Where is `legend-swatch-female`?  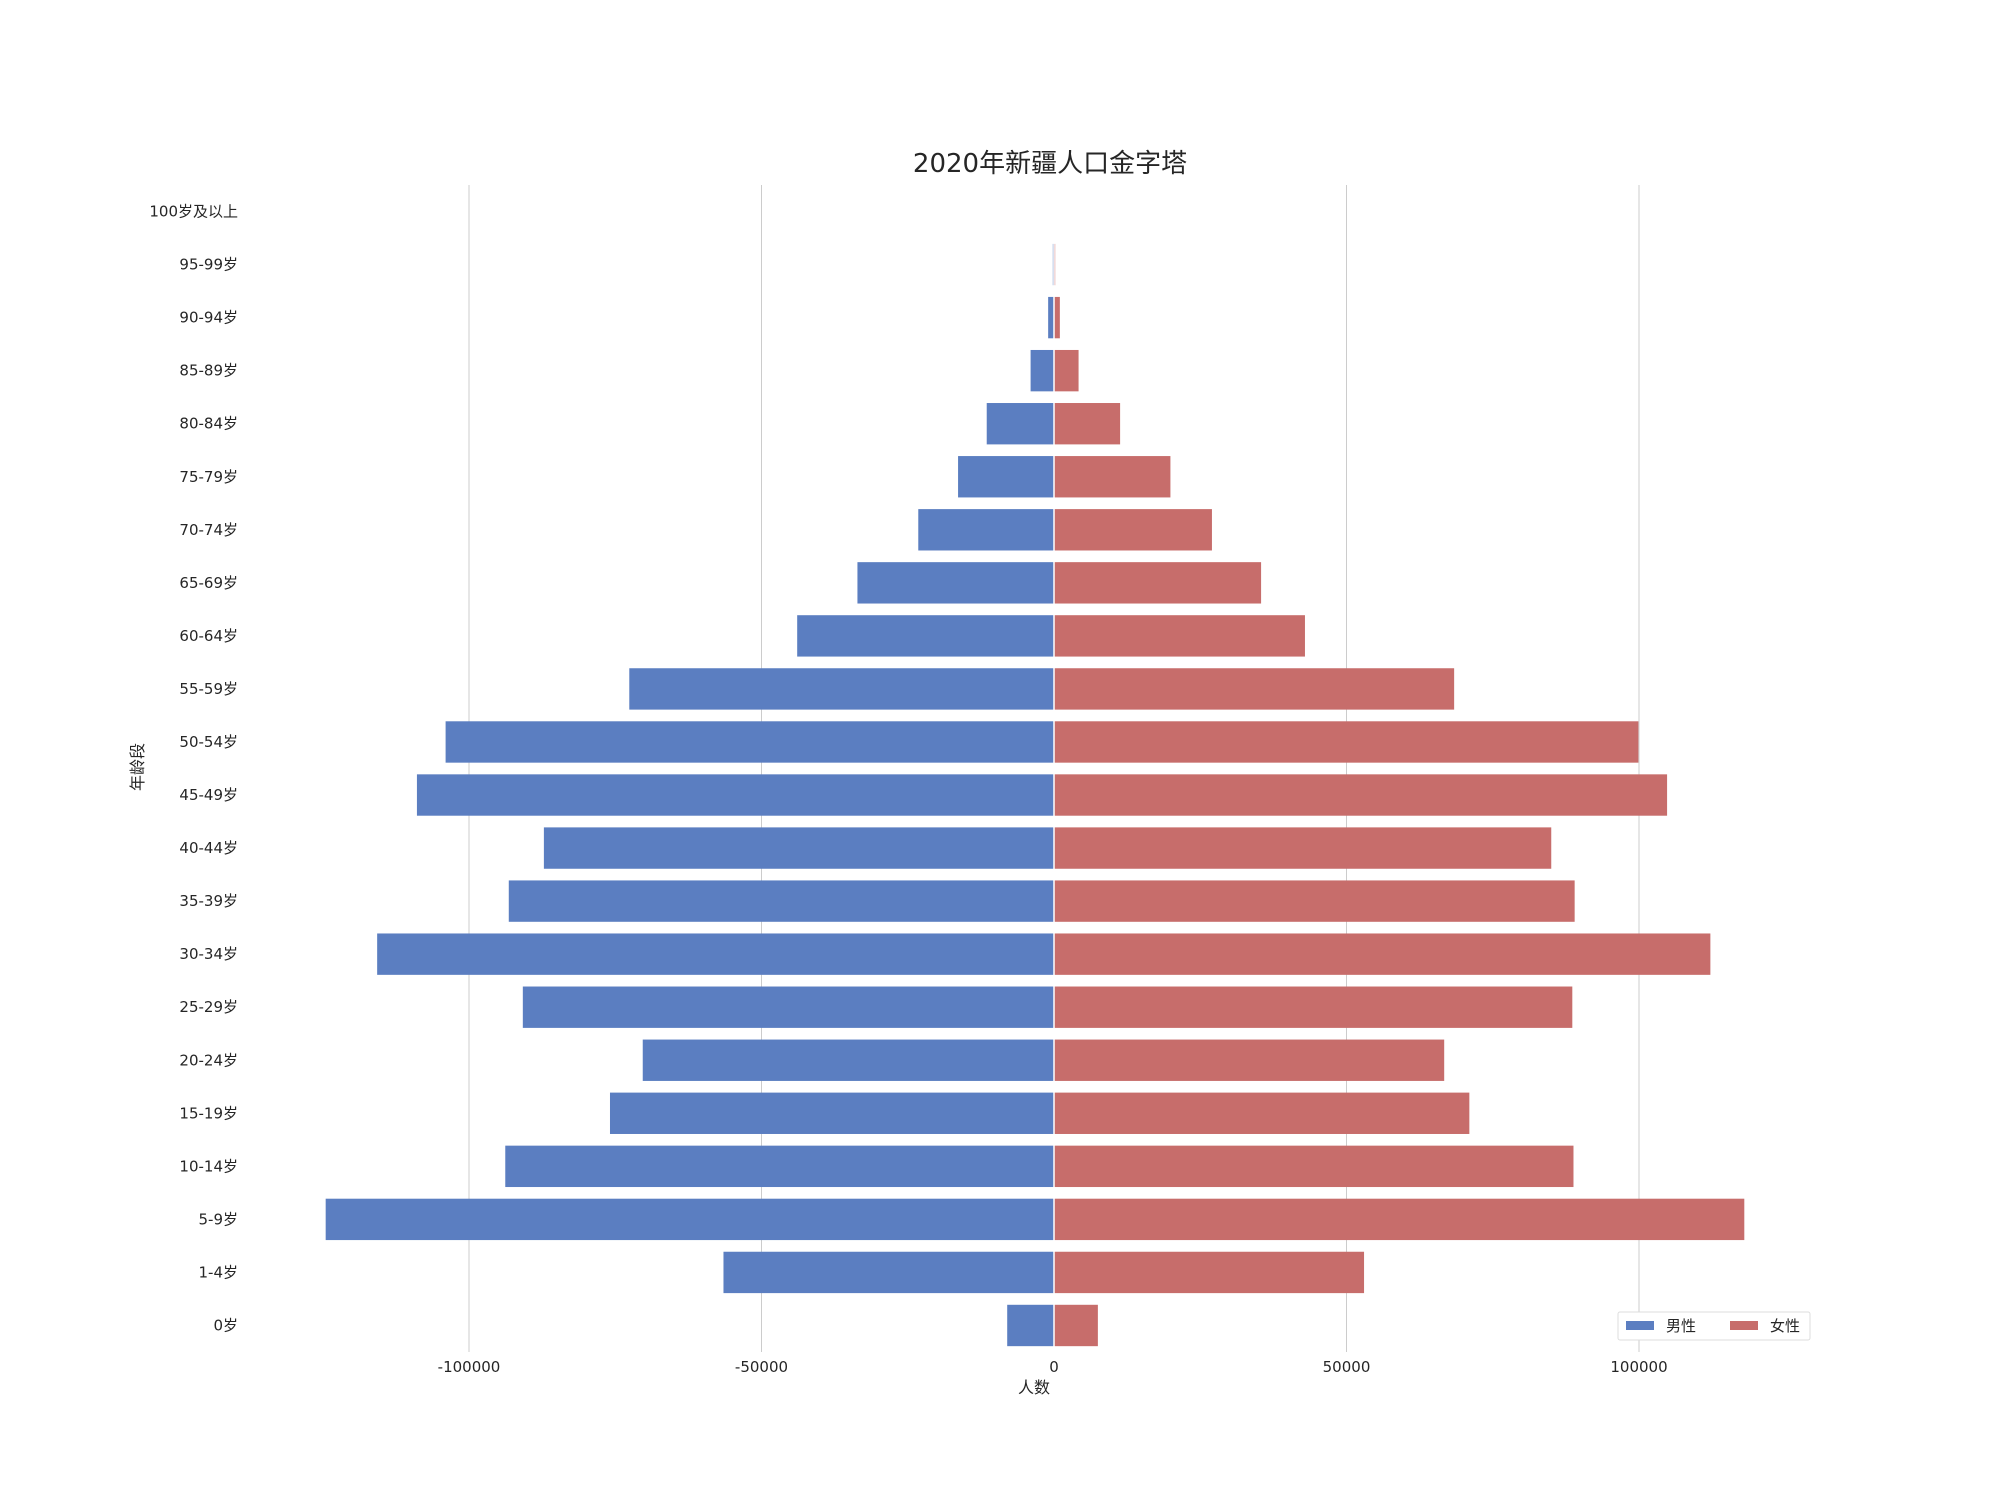
legend-swatch-female is located at coordinates (1744, 1325).